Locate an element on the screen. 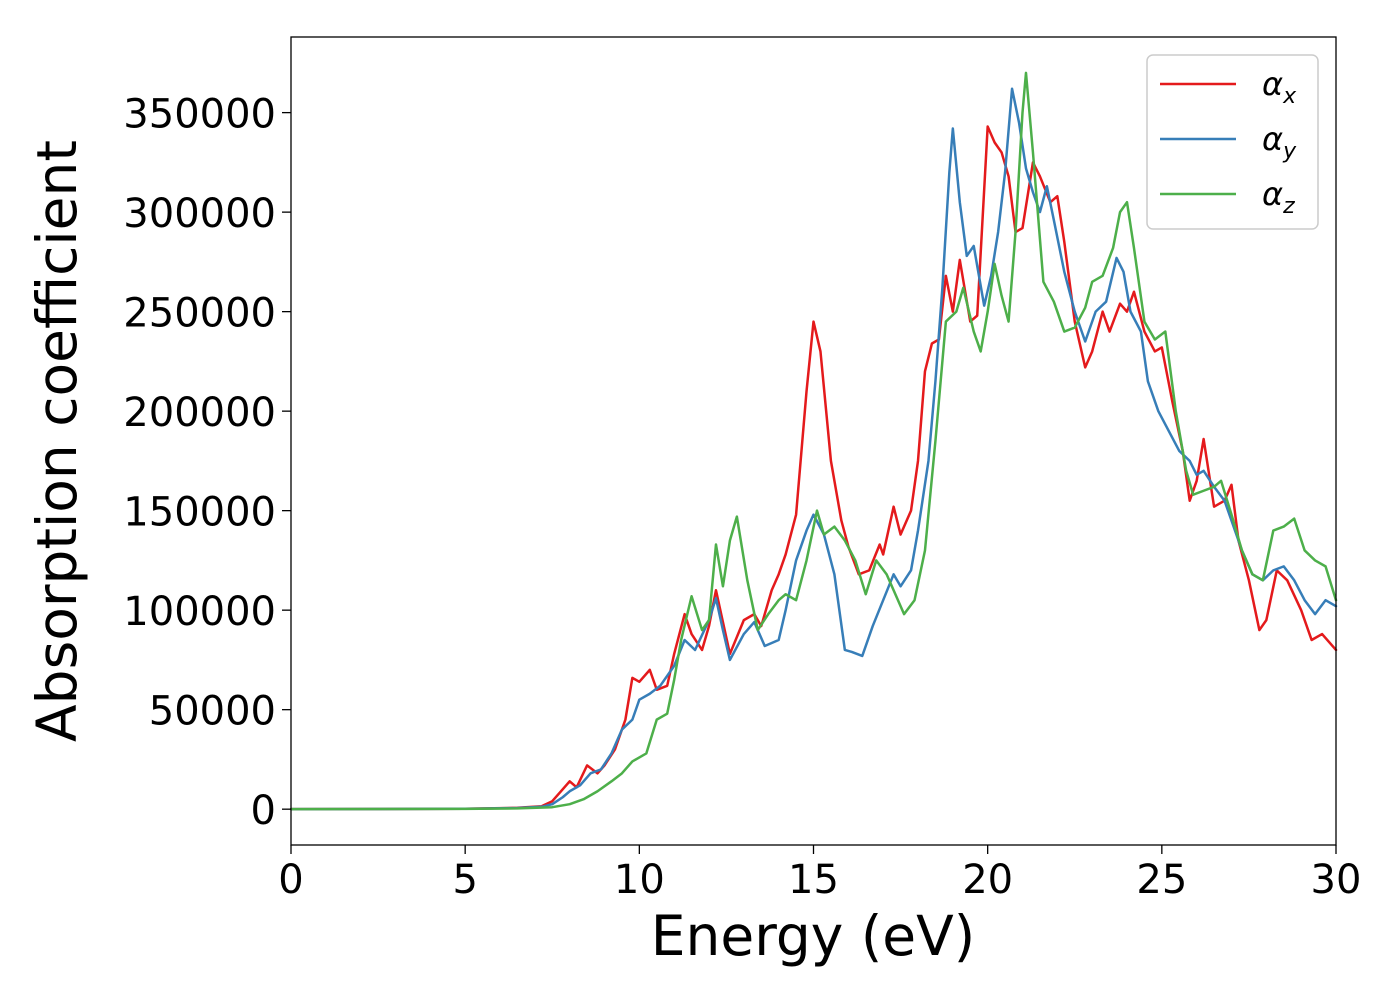  y-axis-label: Absorption coefficient is located at coordinates (57, 441).